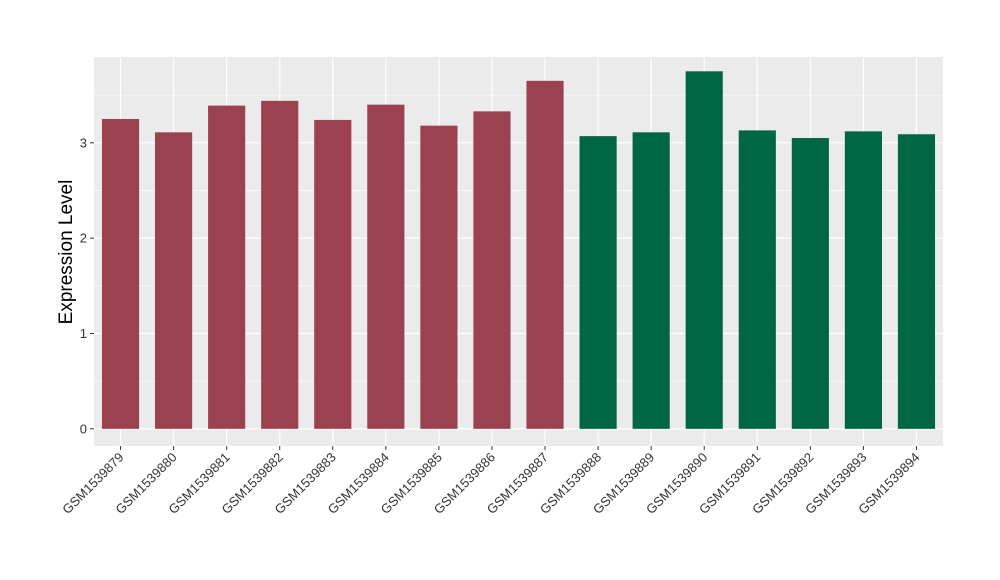 The width and height of the screenshot is (1000, 580). I want to click on bar-GSM1539884, so click(386, 266).